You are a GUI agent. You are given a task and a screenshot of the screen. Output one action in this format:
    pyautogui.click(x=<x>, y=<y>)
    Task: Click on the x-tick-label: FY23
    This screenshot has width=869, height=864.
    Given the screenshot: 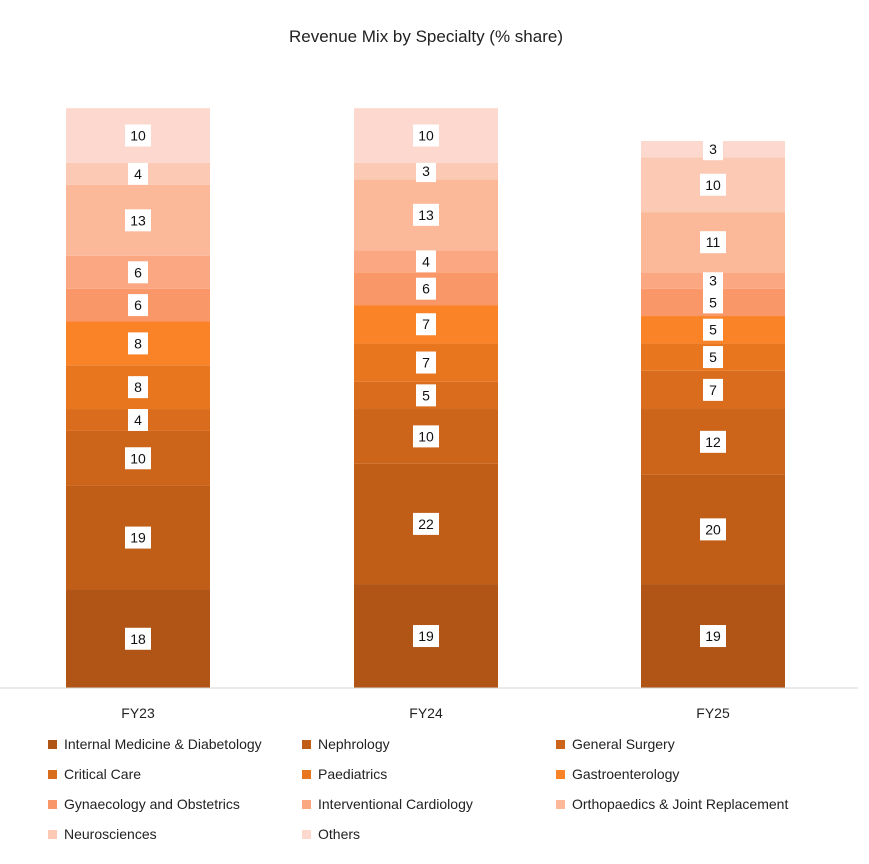 What is the action you would take?
    pyautogui.click(x=138, y=713)
    